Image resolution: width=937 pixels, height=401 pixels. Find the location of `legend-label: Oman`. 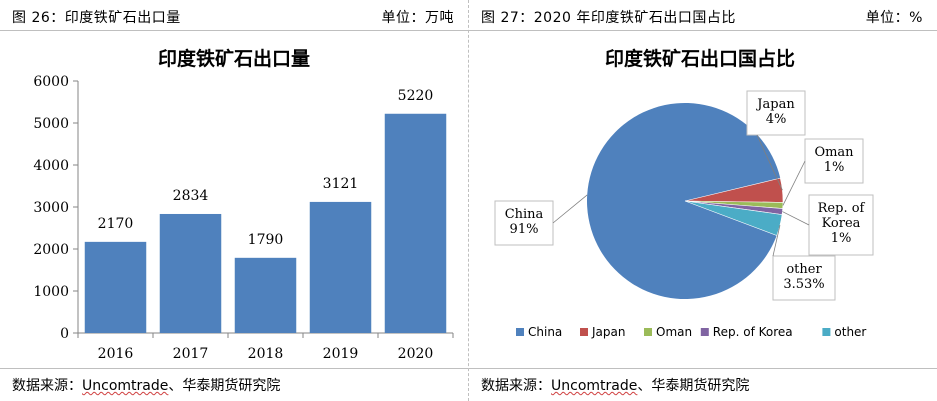

legend-label: Oman is located at coordinates (674, 332).